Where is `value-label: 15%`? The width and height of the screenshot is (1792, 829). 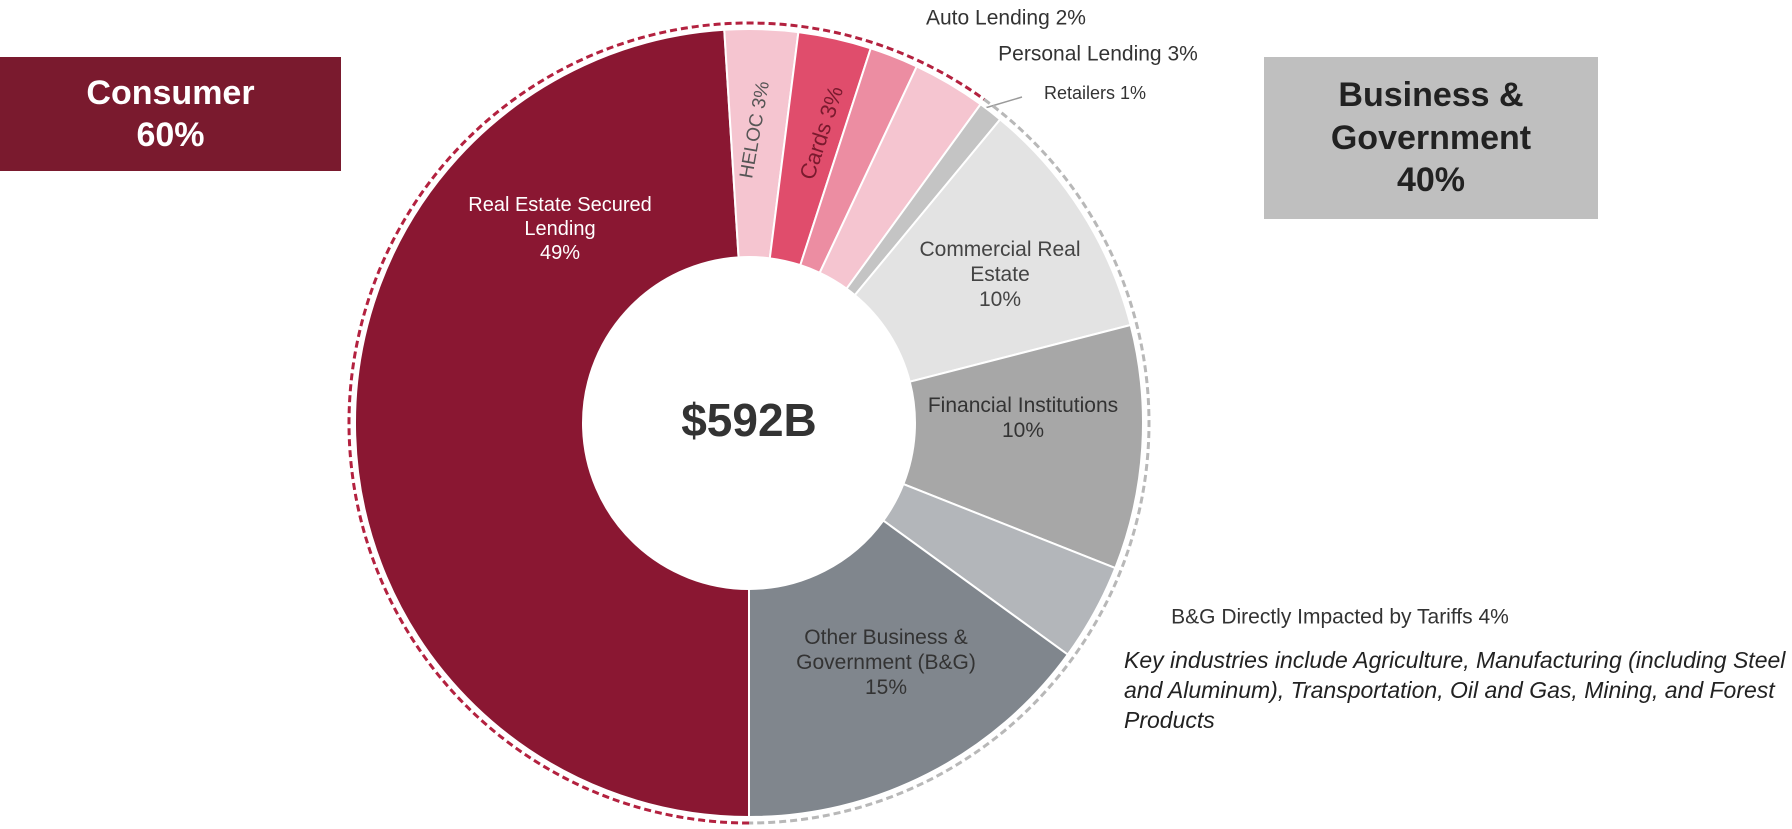
value-label: 15% is located at coordinates (886, 688).